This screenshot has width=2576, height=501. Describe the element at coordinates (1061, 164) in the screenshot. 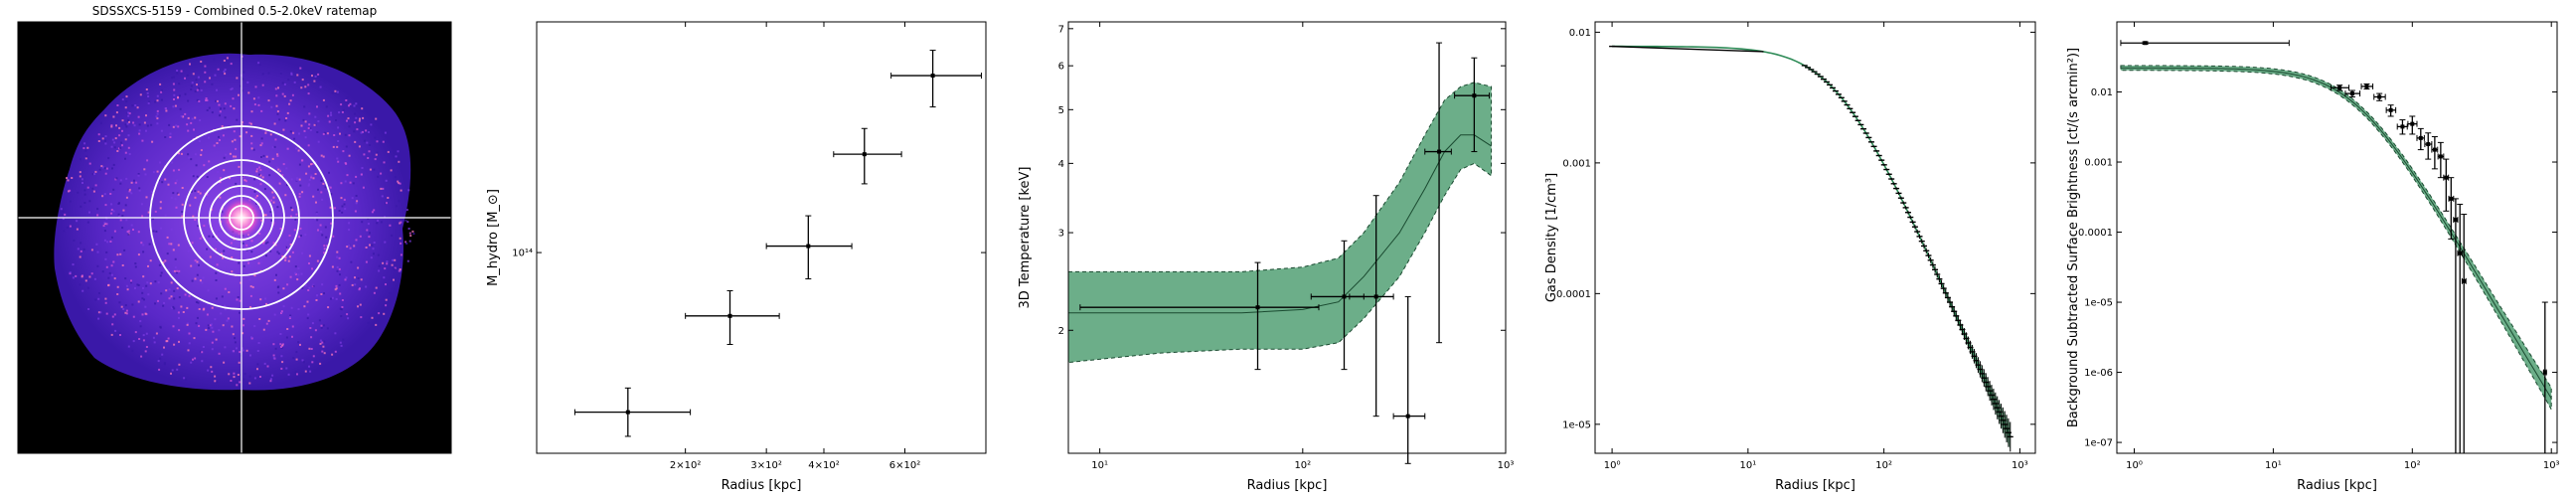

I see `y-tick-label: 4` at that location.